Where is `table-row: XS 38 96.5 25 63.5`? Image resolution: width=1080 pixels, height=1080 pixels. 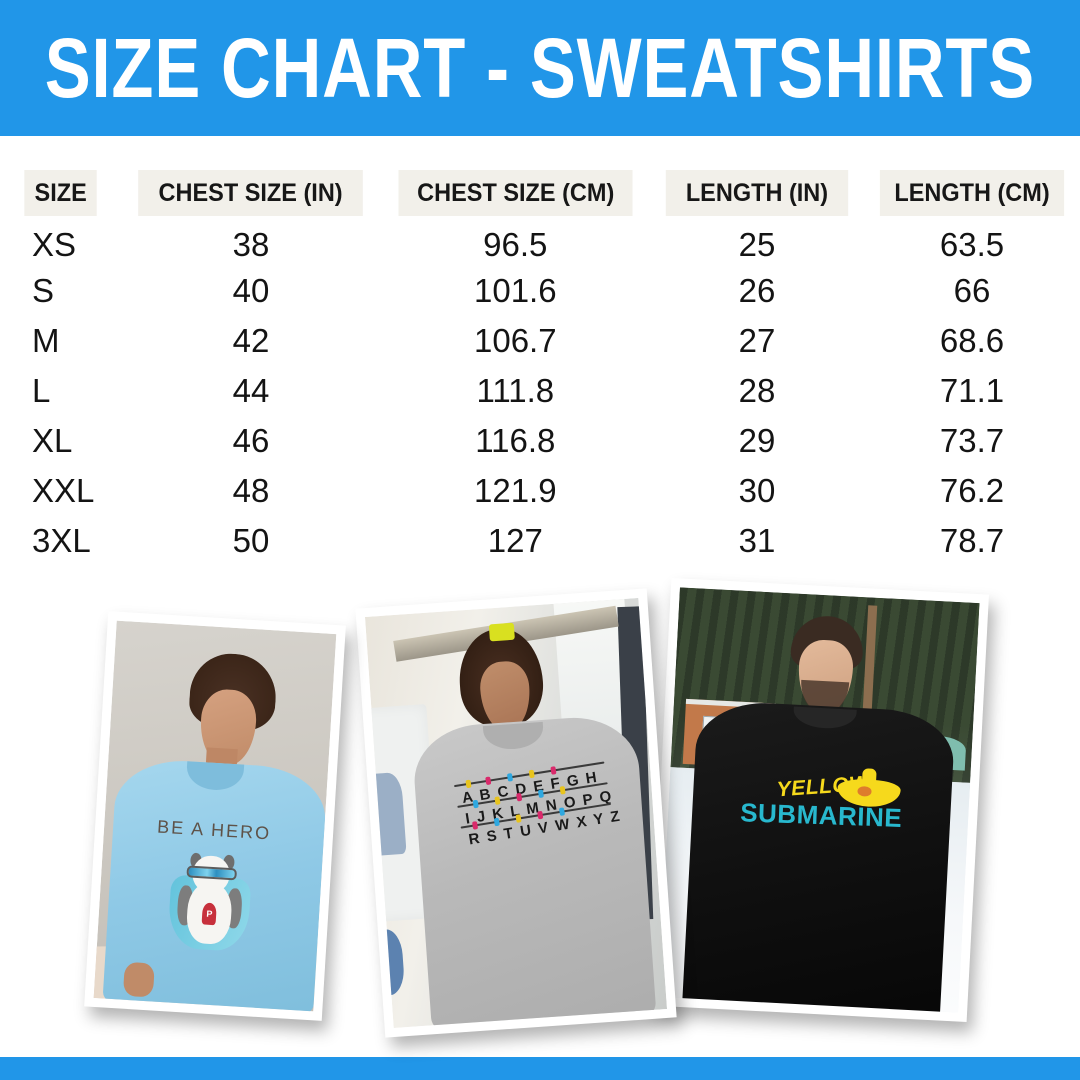
table-row: XS 38 96.5 25 63.5 is located at coordinates (540, 241).